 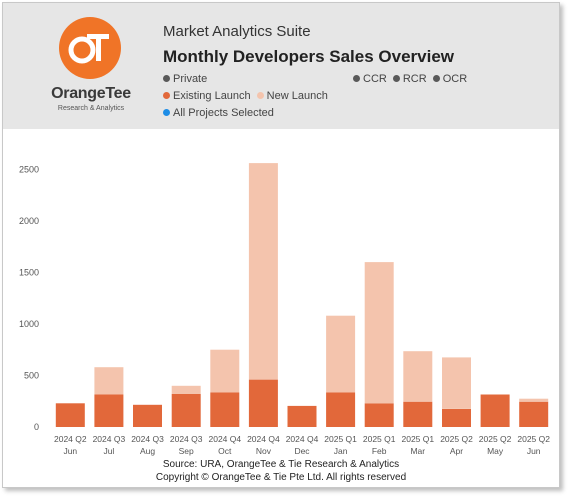 What do you see at coordinates (455, 79) in the screenshot?
I see `region-ocr: OCR` at bounding box center [455, 79].